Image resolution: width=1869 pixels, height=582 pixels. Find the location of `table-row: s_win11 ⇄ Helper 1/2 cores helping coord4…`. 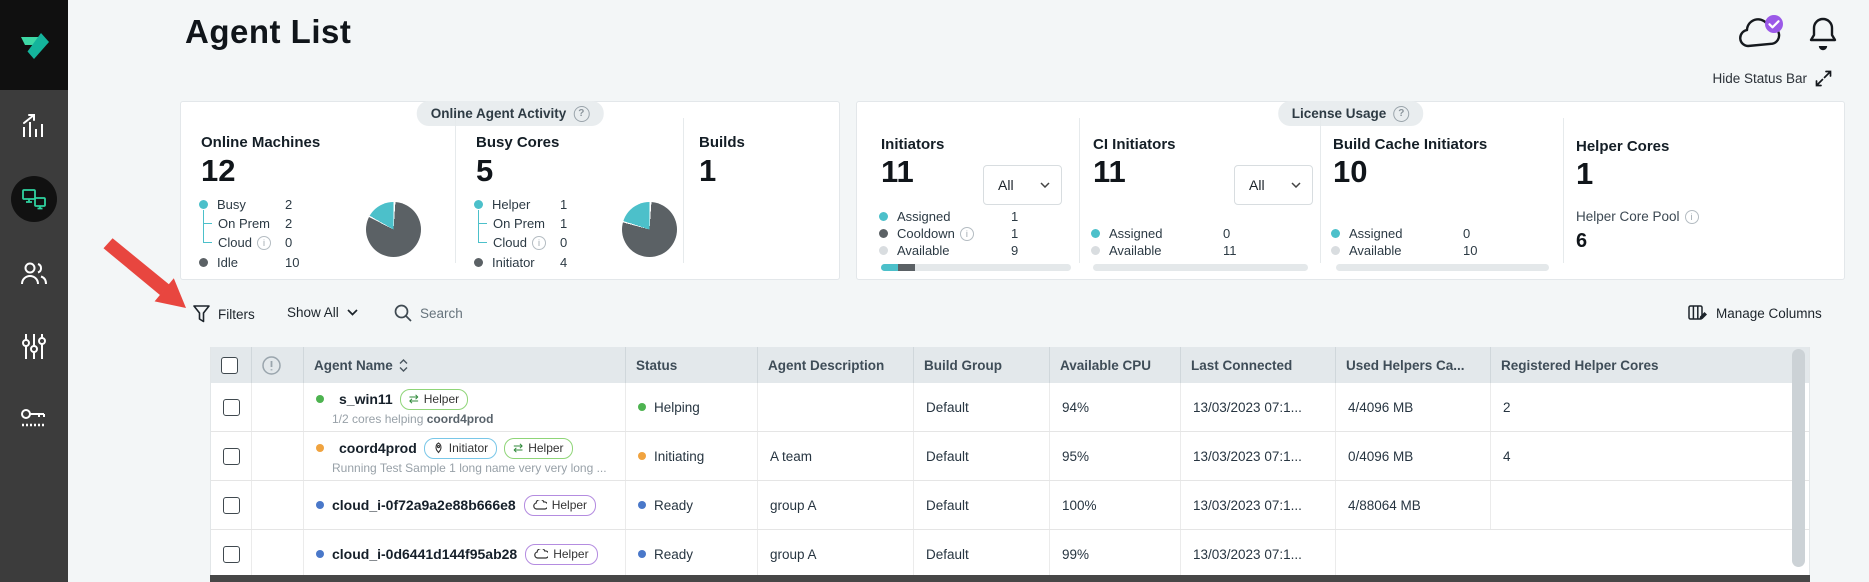

table-row: s_win11 ⇄ Helper 1/2 cores helping coord4… is located at coordinates (1010, 407).